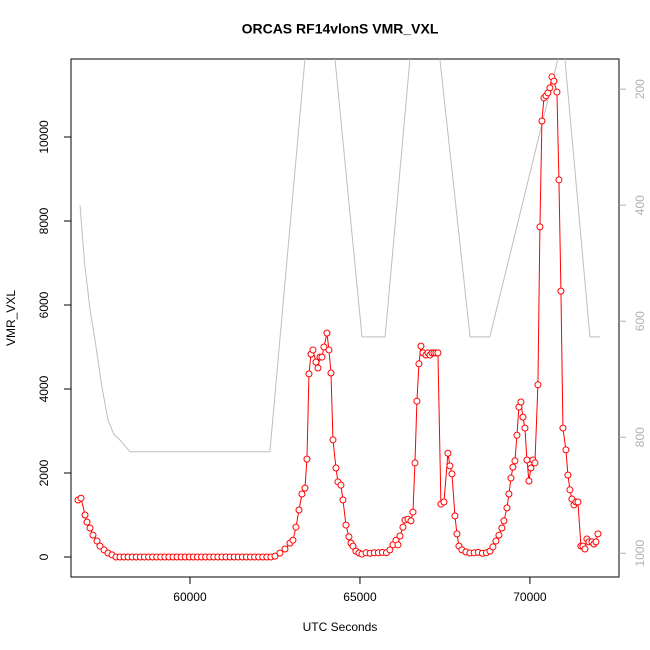 The height and width of the screenshot is (650, 650). Describe the element at coordinates (640, 553) in the screenshot. I see `y2-tick-label: 1000` at that location.